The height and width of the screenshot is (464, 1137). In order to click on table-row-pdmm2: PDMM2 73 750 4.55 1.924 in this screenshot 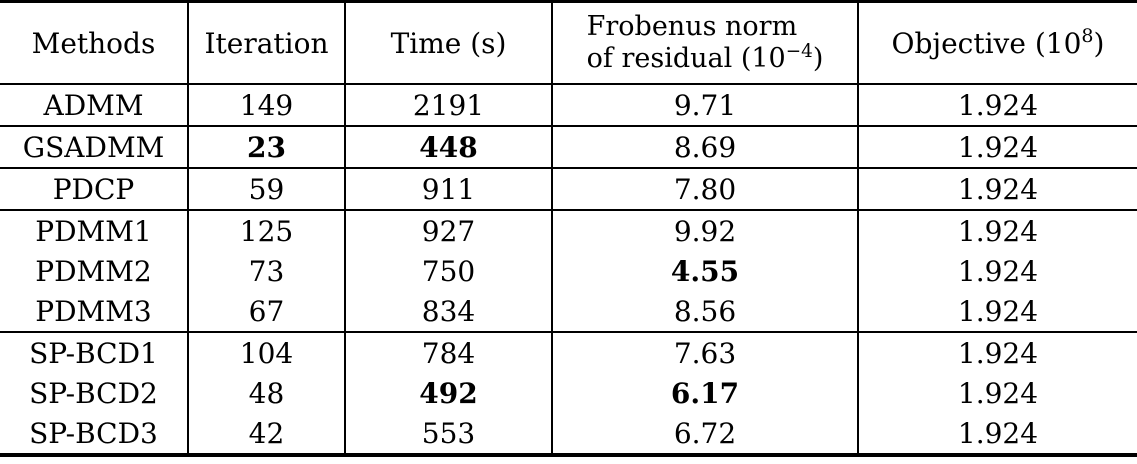, I will do `click(568, 271)`.